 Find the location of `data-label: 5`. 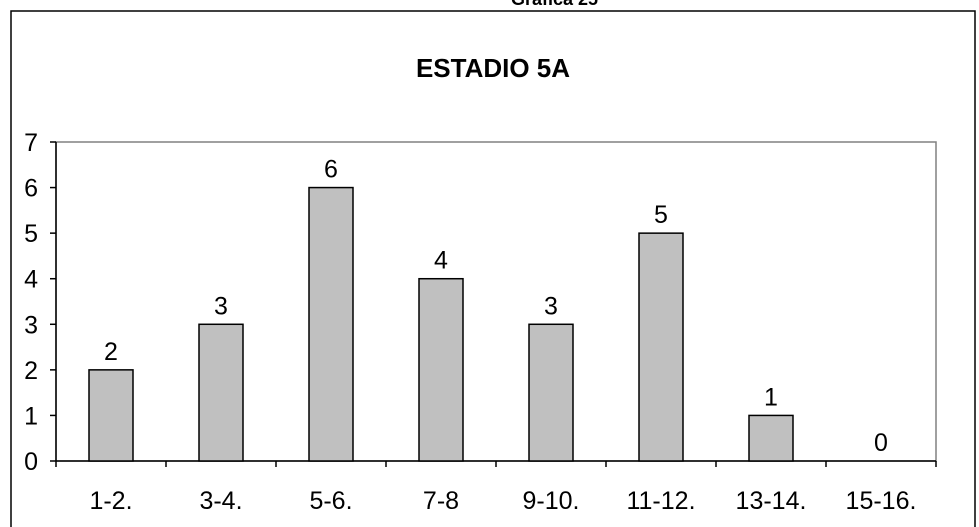

data-label: 5 is located at coordinates (661, 215).